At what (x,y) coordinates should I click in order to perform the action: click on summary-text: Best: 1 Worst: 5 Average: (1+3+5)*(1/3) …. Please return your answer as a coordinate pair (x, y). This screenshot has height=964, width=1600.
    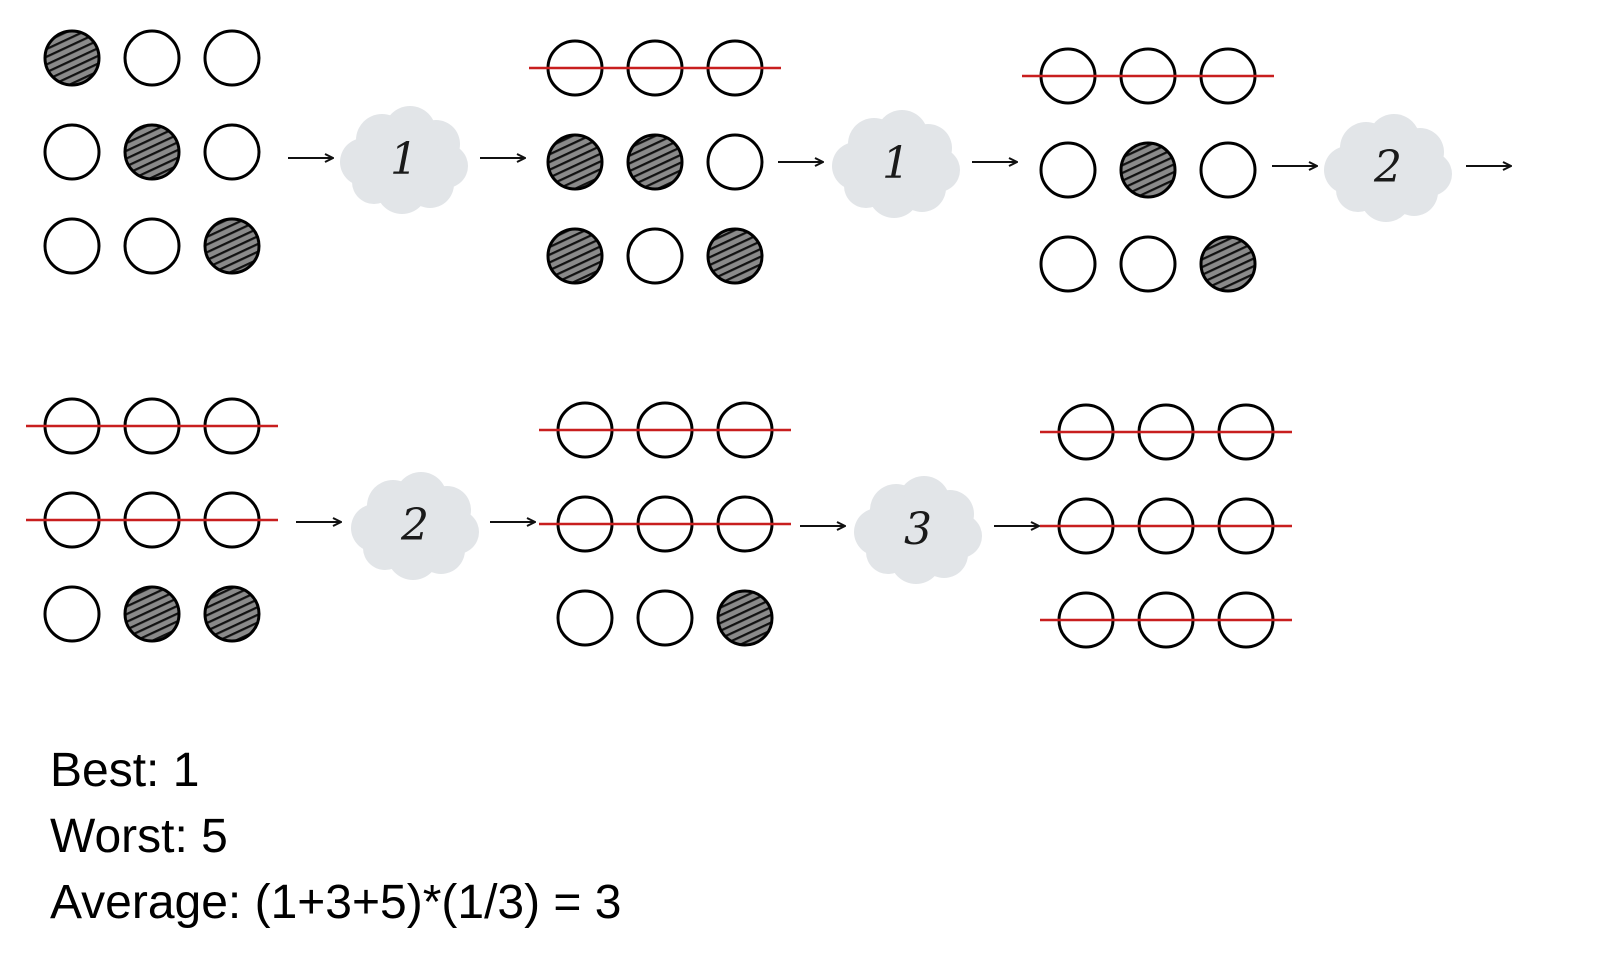
    Looking at the image, I should click on (335, 837).